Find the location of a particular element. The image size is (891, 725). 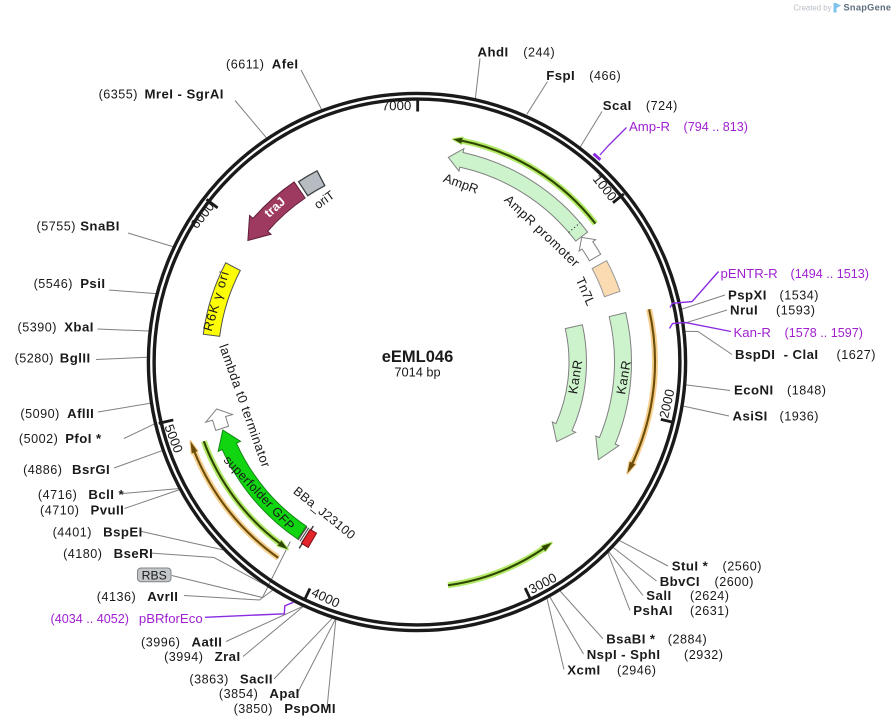

svg-text: (1534) is located at coordinates (799, 296).